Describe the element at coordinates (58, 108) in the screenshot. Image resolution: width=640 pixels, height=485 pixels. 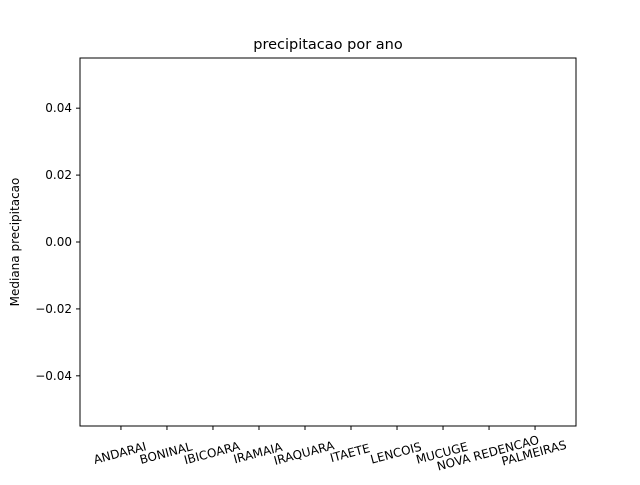
I see `y-tick-label: 0.04` at that location.